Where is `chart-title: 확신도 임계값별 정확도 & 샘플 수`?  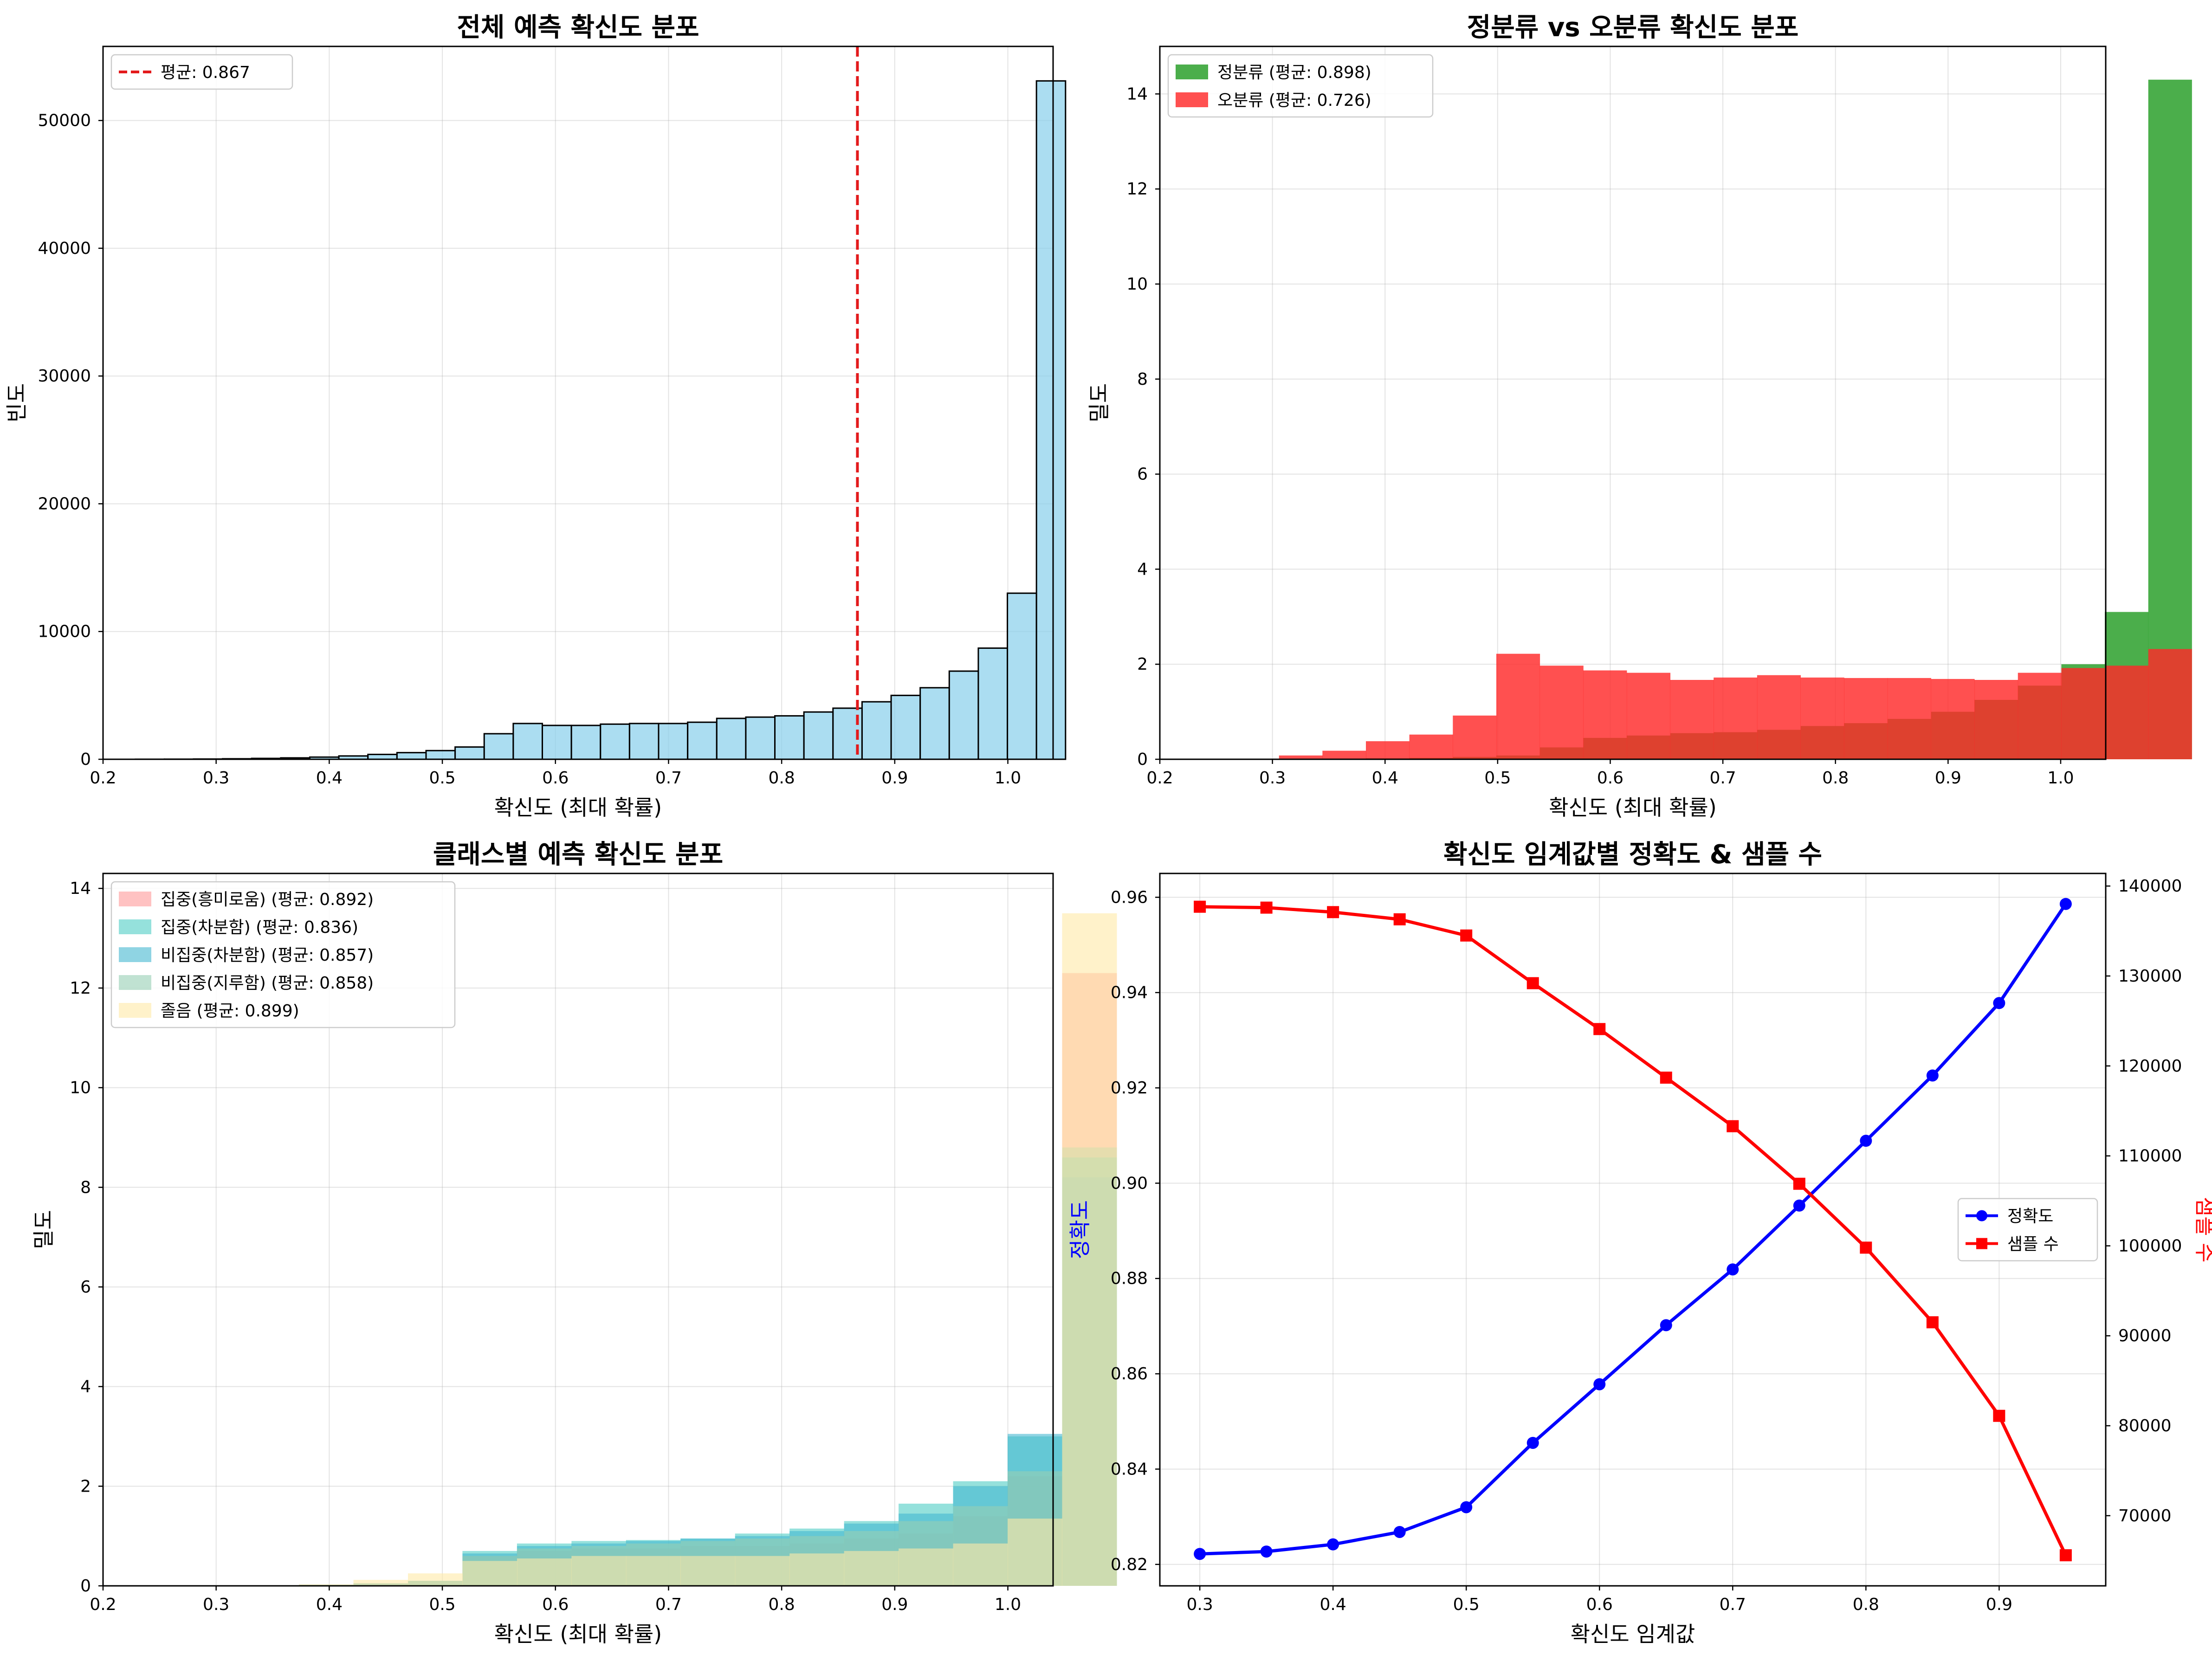 chart-title: 확신도 임계값별 정확도 & 샘플 수 is located at coordinates (1632, 855).